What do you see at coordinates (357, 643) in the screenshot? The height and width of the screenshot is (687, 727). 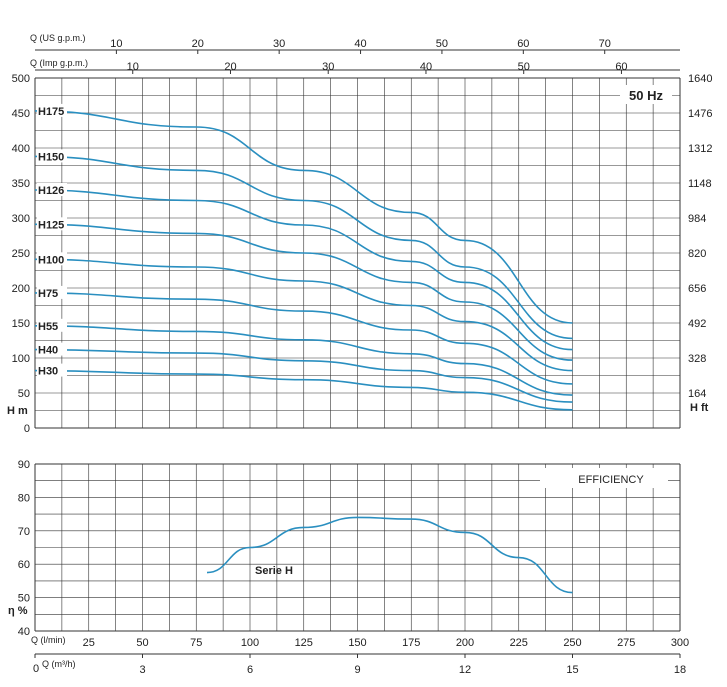 I see `lmin-tick-label: 150` at bounding box center [357, 643].